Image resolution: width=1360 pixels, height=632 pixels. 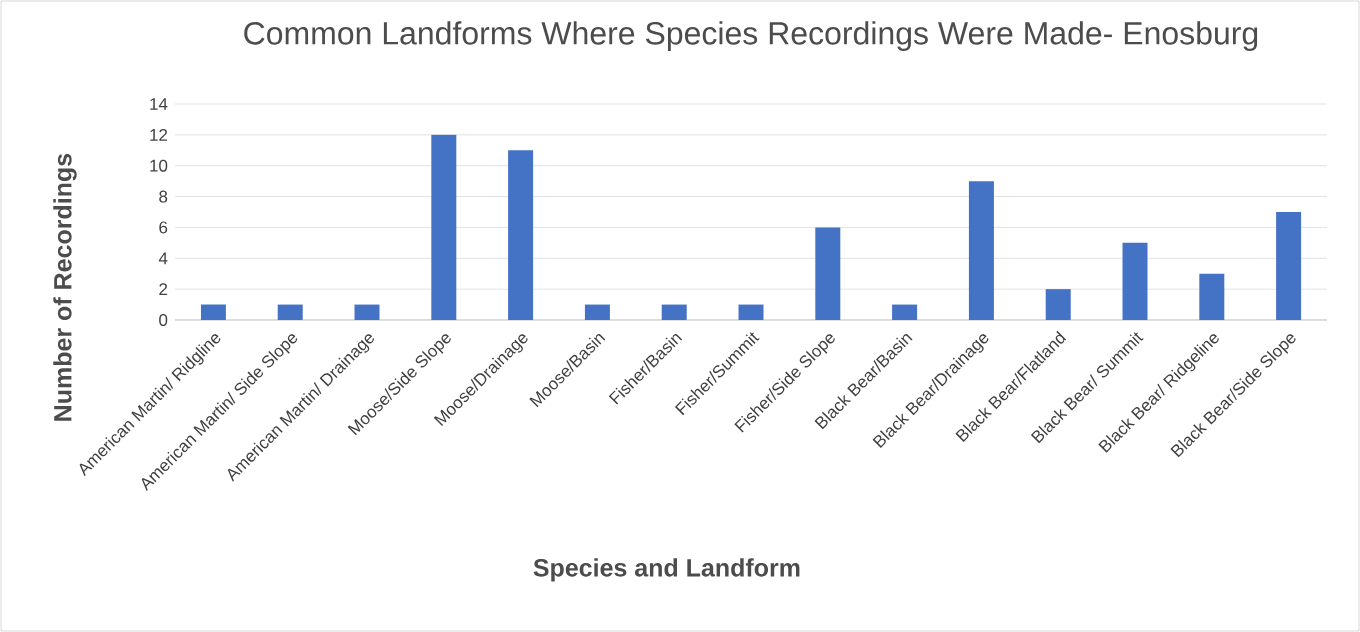 What do you see at coordinates (159, 134) in the screenshot?
I see `y-tick-label: 12` at bounding box center [159, 134].